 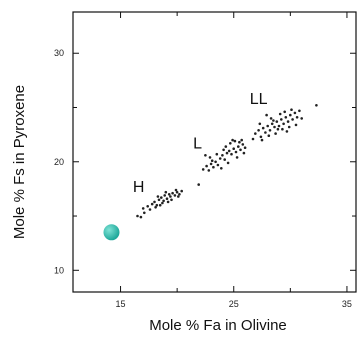 What do you see at coordinates (218, 325) in the screenshot?
I see `x-axis-title: Mole % Fa in Olivine` at bounding box center [218, 325].